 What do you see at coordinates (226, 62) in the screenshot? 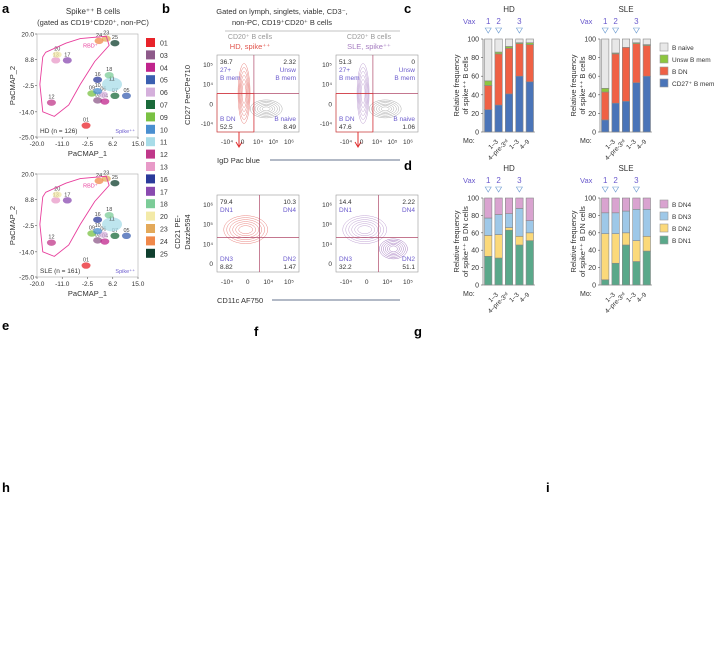
I see `quadrant-tl: 36.7` at bounding box center [226, 62].